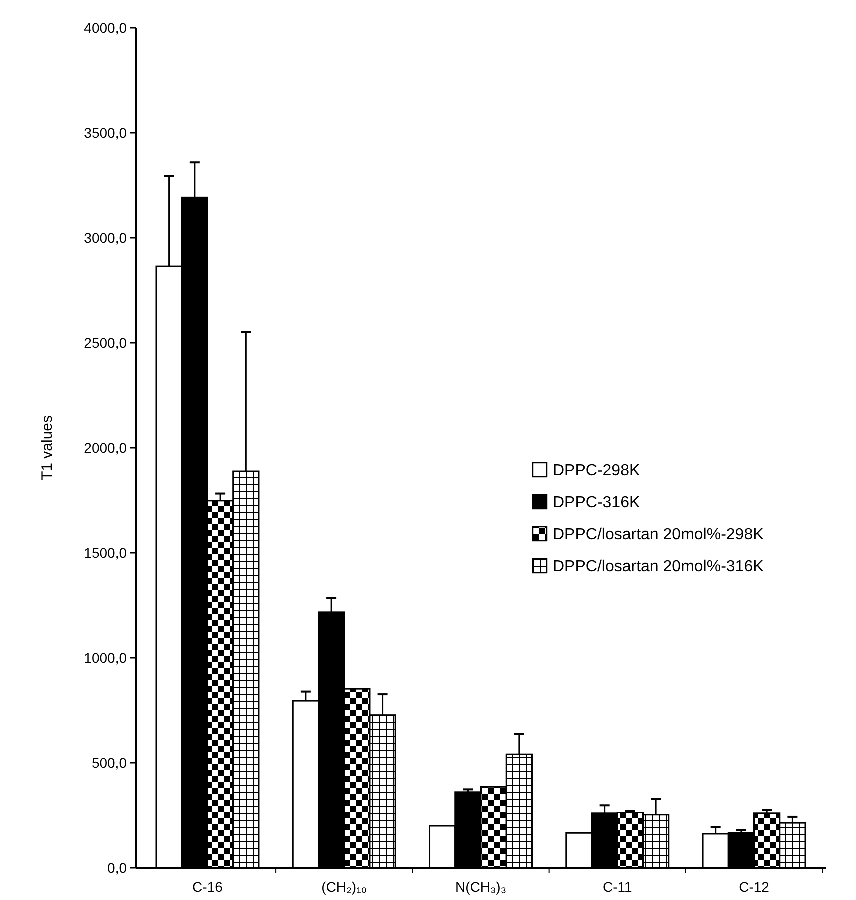 This screenshot has height=900, width=856. Describe the element at coordinates (47, 448) in the screenshot. I see `y-axis-title: T1 values` at that location.